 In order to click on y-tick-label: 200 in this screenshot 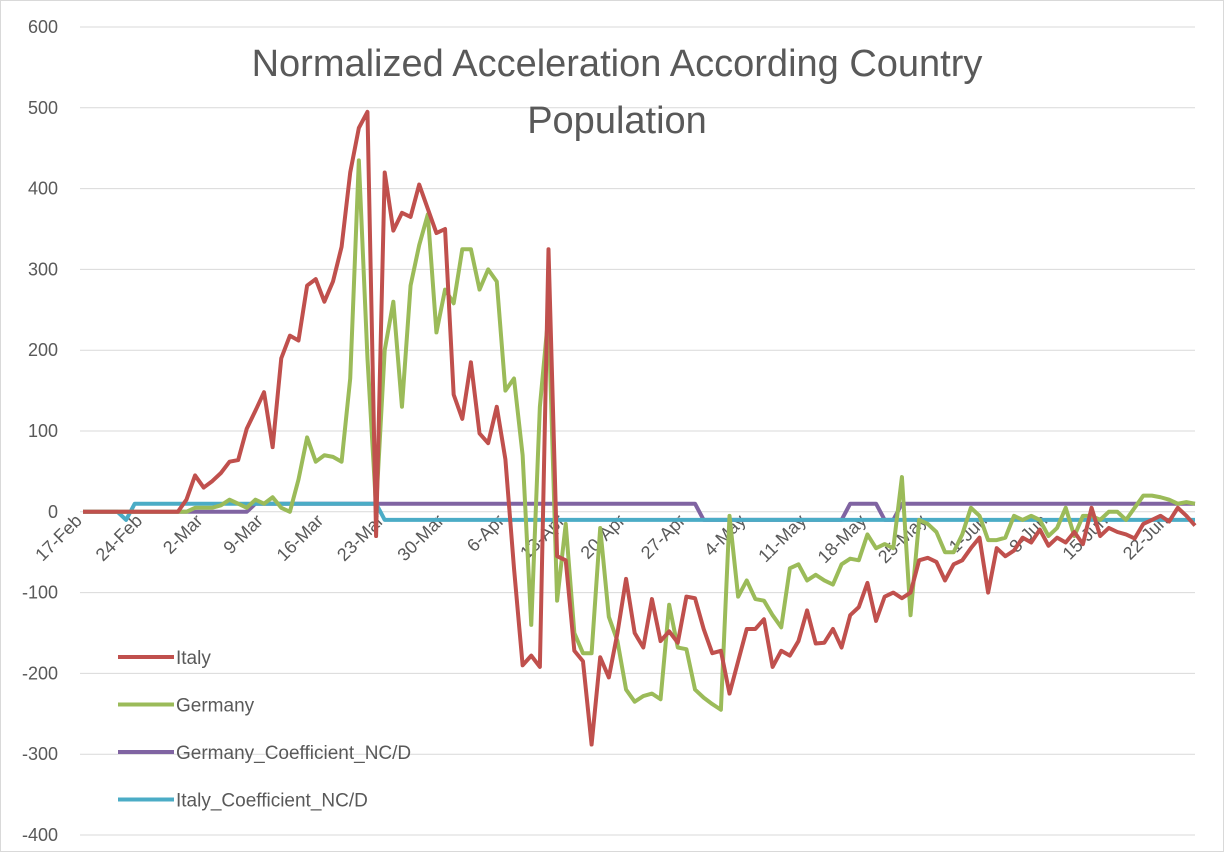, I will do `click(43, 350)`.